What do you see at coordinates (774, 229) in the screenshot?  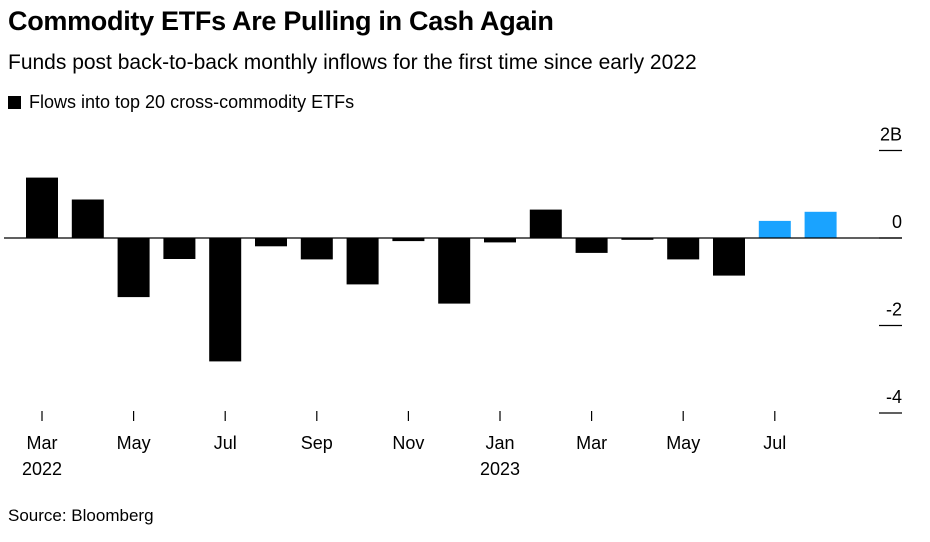 I see `bar-jul-2023` at bounding box center [774, 229].